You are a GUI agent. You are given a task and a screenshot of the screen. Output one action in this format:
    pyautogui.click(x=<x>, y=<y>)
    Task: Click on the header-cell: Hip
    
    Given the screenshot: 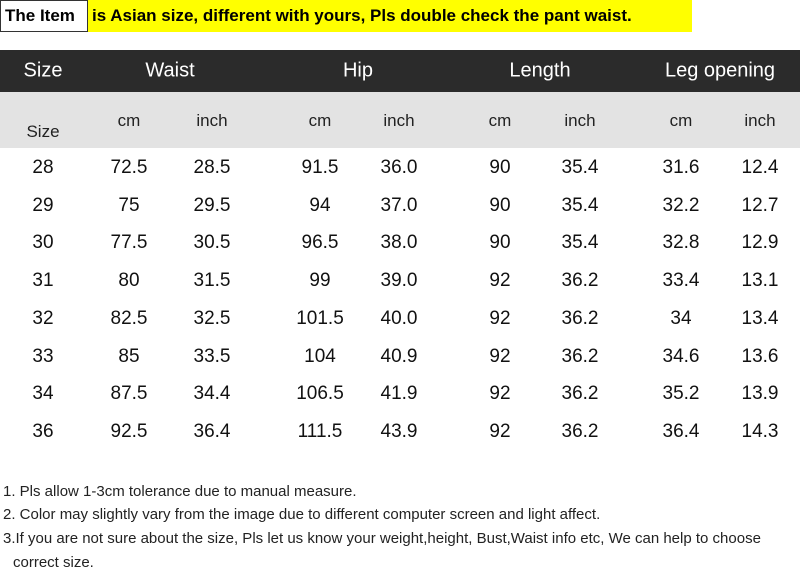 What is the action you would take?
    pyautogui.click(x=358, y=70)
    